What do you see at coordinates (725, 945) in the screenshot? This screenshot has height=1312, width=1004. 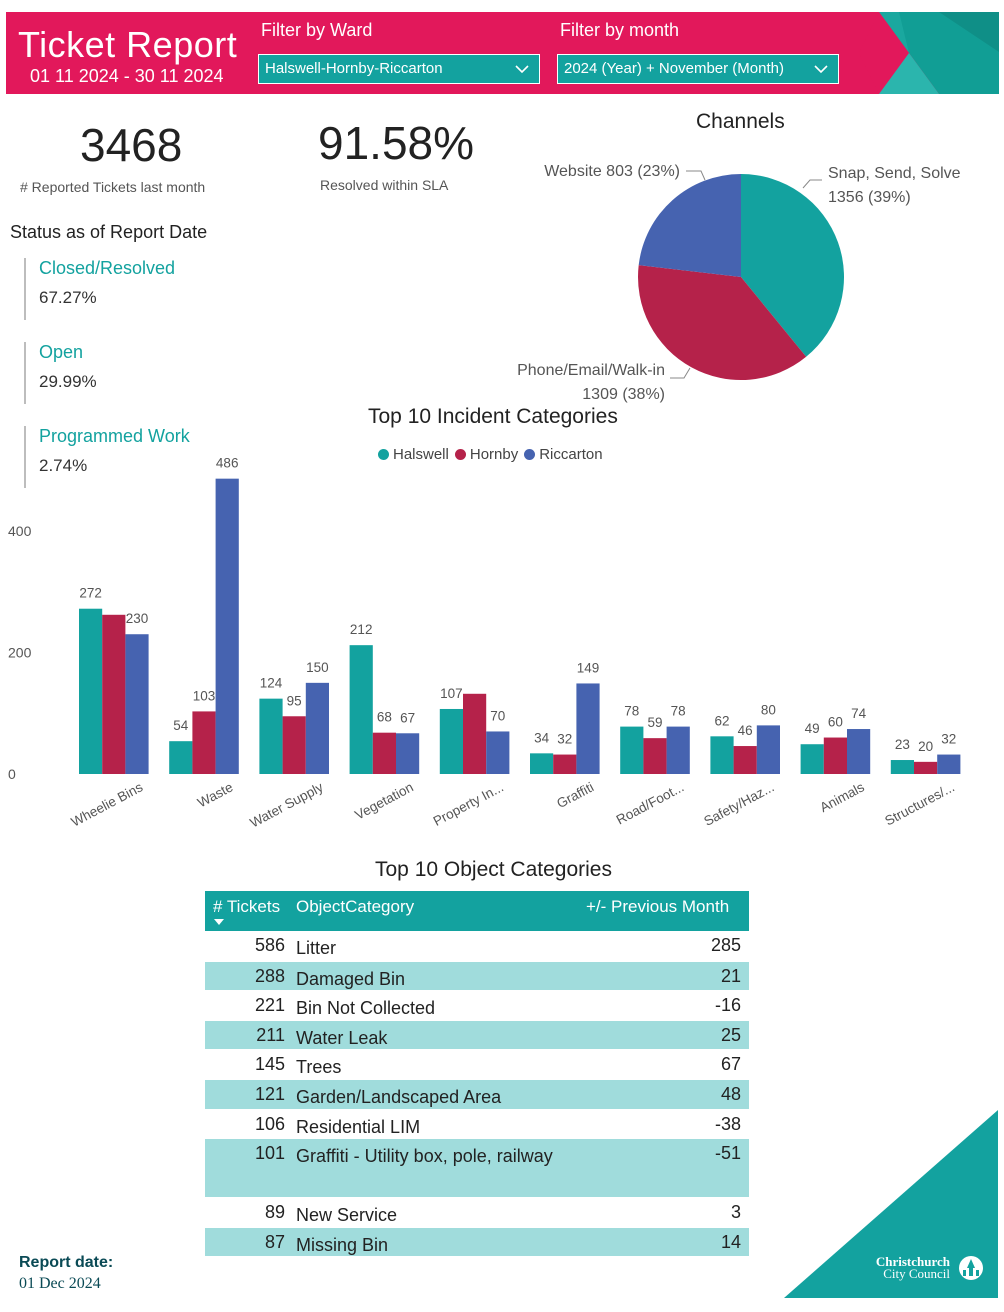 I see `previous-month-delta: 285` at bounding box center [725, 945].